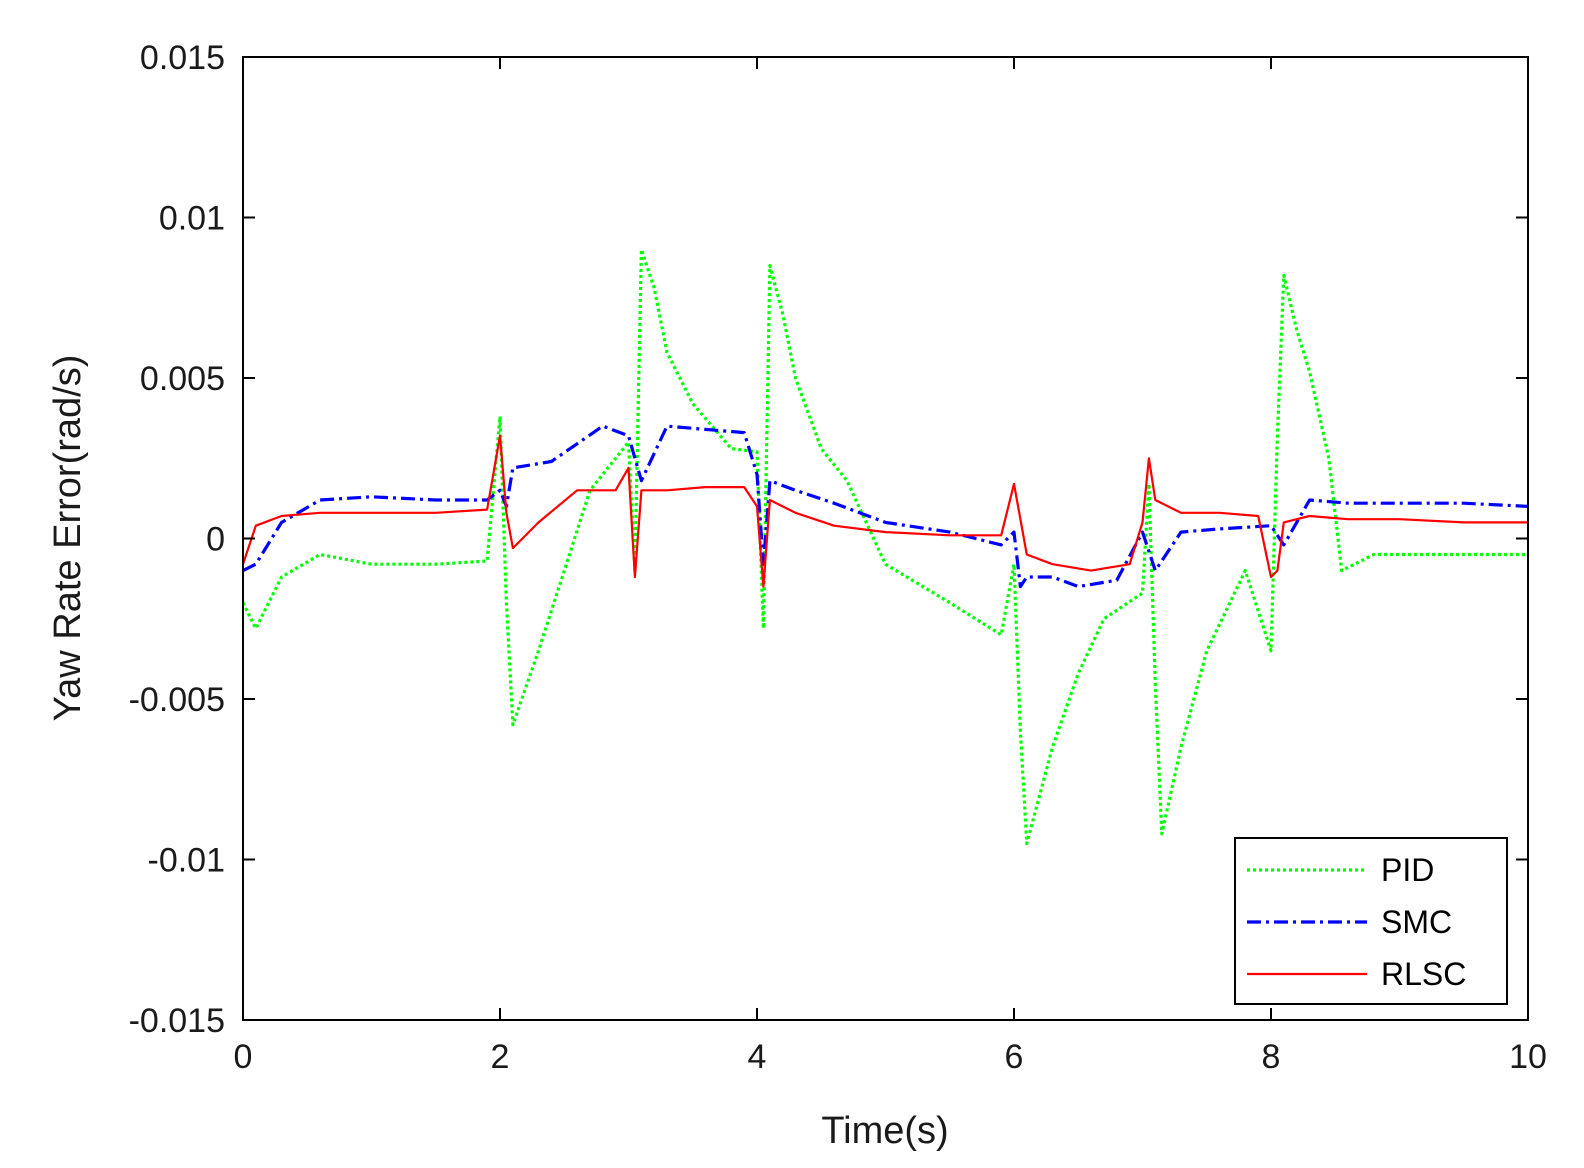  What do you see at coordinates (243, 1057) in the screenshot?
I see `x-tick-label: 0` at bounding box center [243, 1057].